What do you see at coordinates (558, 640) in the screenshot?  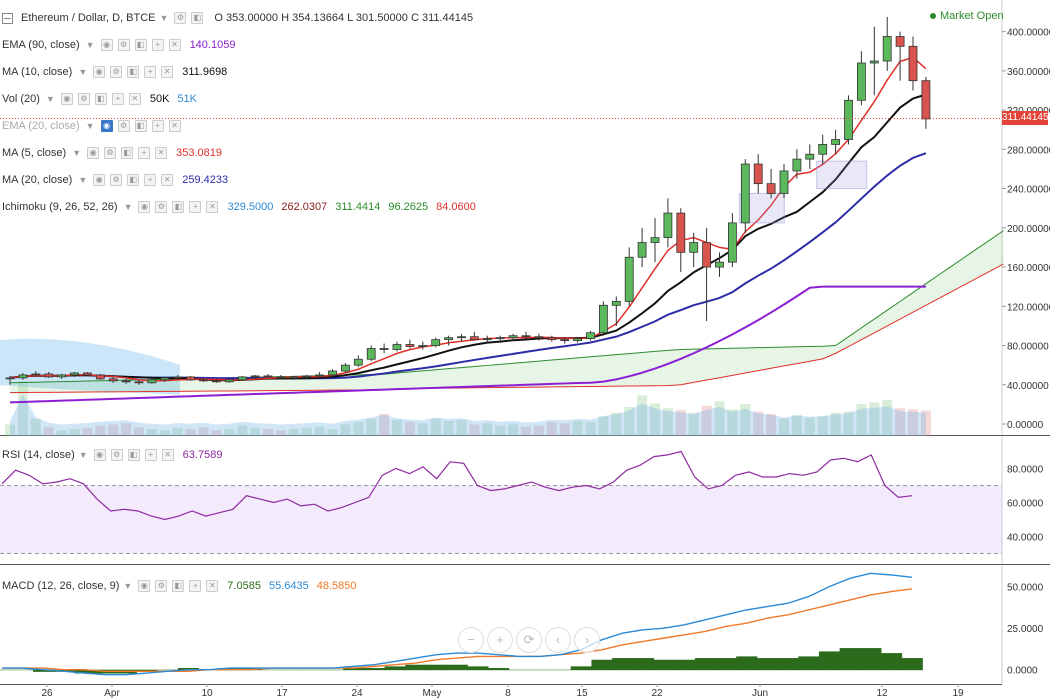 I see `scroll-left-button: ‹` at bounding box center [558, 640].